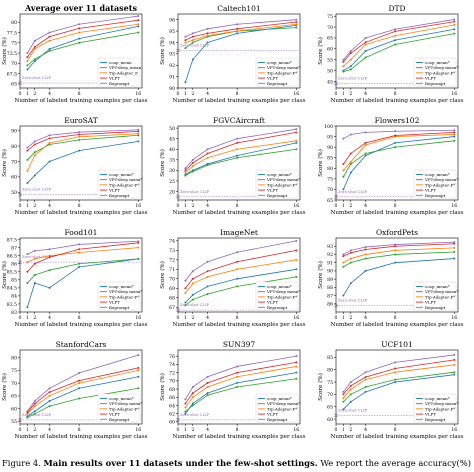 The height and width of the screenshot is (472, 474). What do you see at coordinates (172, 398) in the screenshot?
I see `y-tick-label: 66` at bounding box center [172, 398].